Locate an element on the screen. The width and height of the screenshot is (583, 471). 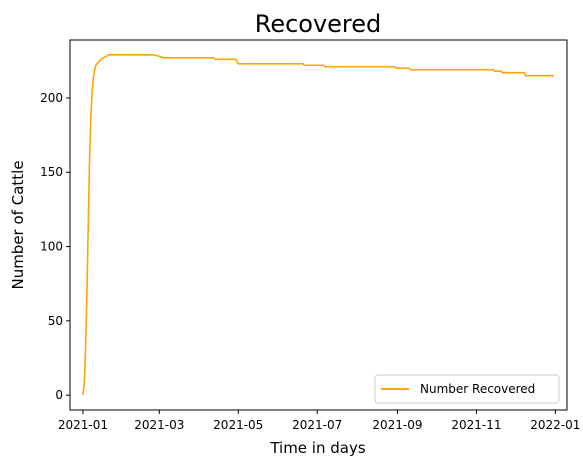
y-tick-label: 100 is located at coordinates (51, 247).